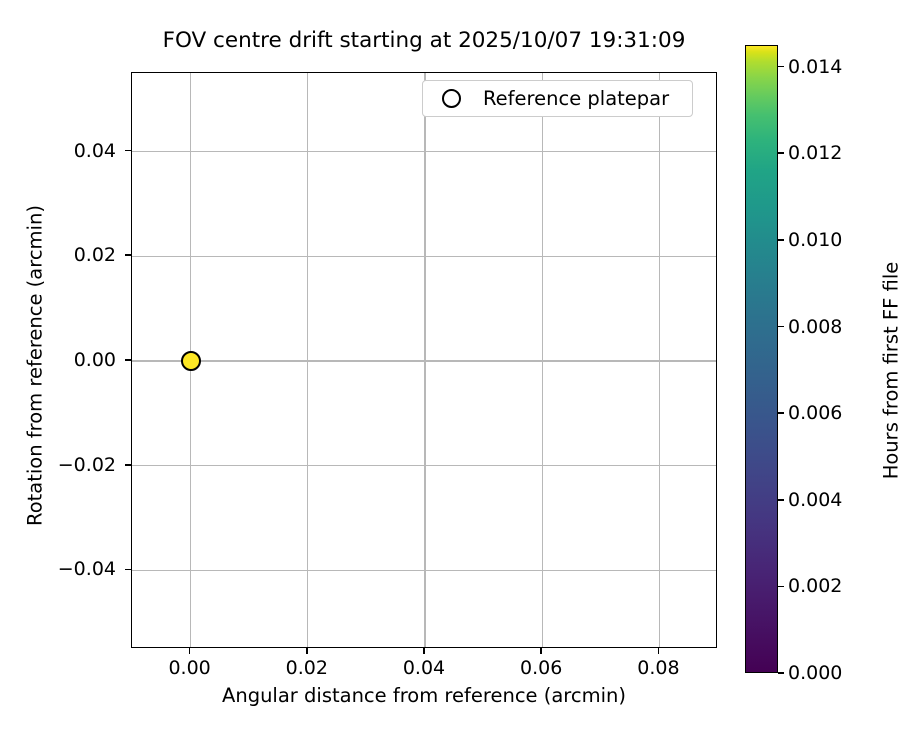 This screenshot has width=900, height=750. What do you see at coordinates (190, 361) in the screenshot?
I see `scatter-point` at bounding box center [190, 361].